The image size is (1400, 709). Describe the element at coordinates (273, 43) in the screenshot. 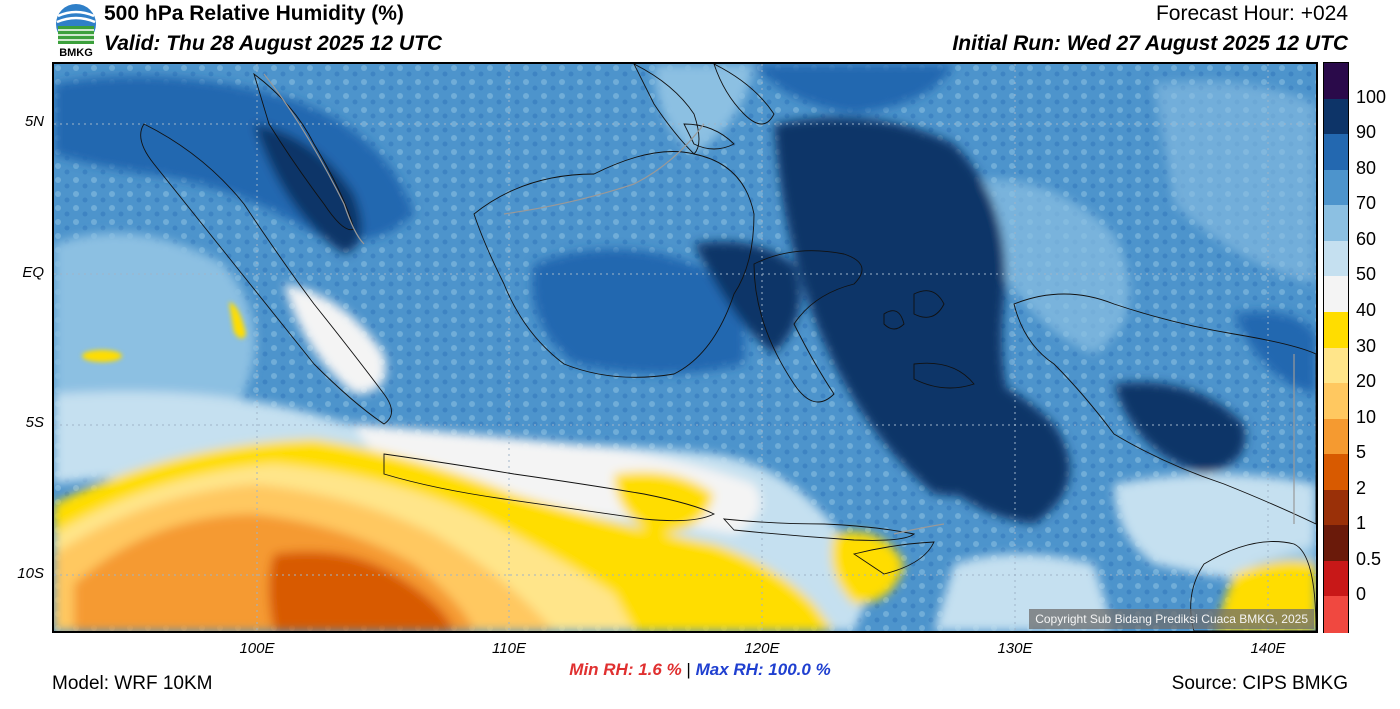

I see `valid-time: Valid: Thu 28 August 2025 12 UTC` at that location.